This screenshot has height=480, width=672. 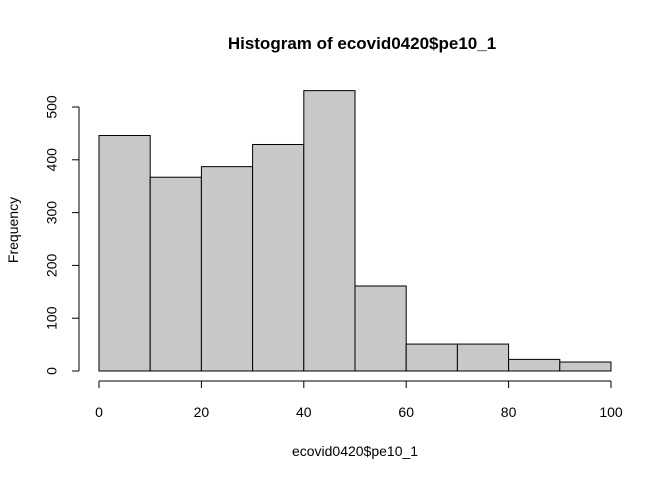 What do you see at coordinates (611, 412) in the screenshot?
I see `x-tick-label: 100` at bounding box center [611, 412].